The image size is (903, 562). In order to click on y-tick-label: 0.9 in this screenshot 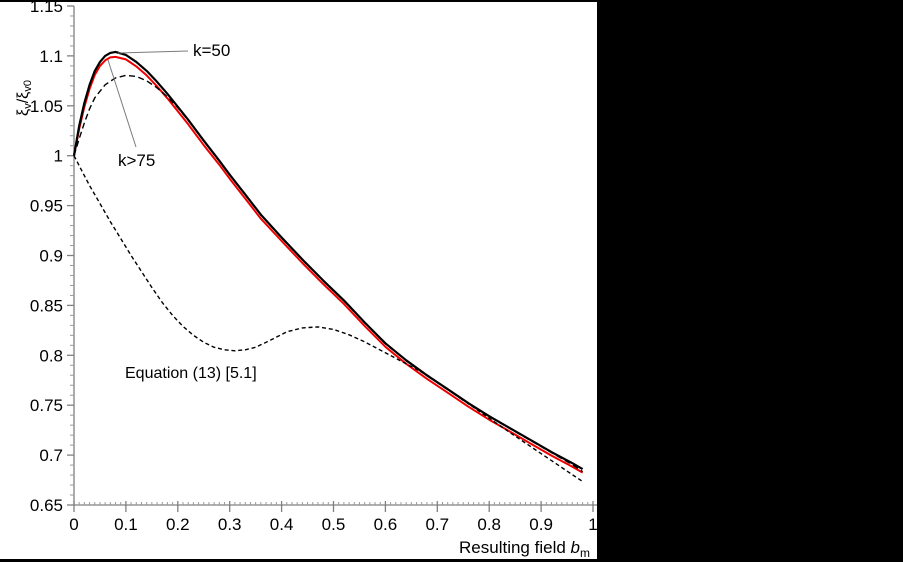, I will do `click(51, 256)`.